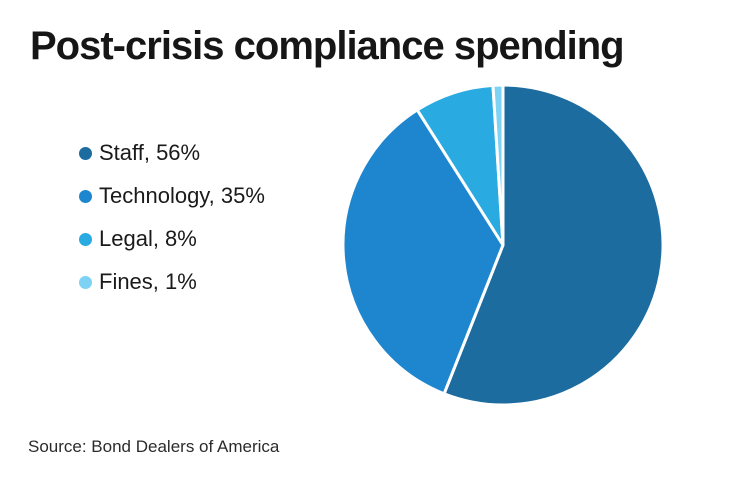 This screenshot has width=740, height=482. Describe the element at coordinates (150, 152) in the screenshot. I see `legend-label: Staff, 56%` at that location.